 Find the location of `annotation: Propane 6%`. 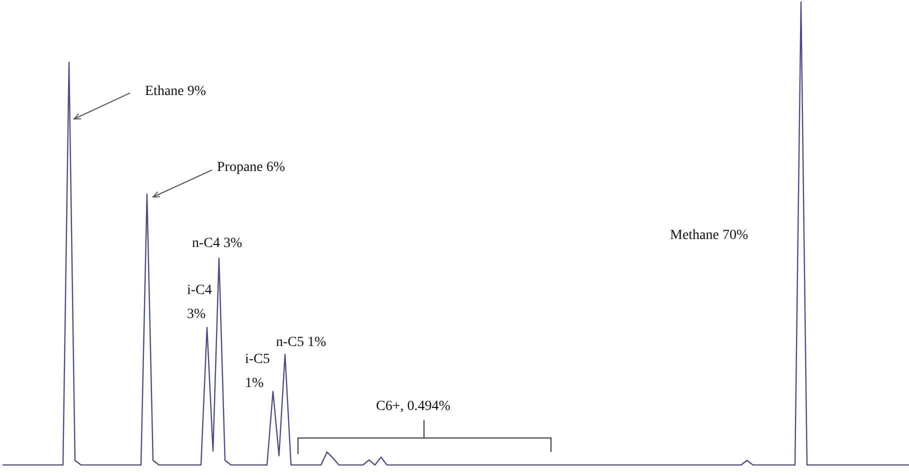

annotation: Propane 6% is located at coordinates (251, 167).